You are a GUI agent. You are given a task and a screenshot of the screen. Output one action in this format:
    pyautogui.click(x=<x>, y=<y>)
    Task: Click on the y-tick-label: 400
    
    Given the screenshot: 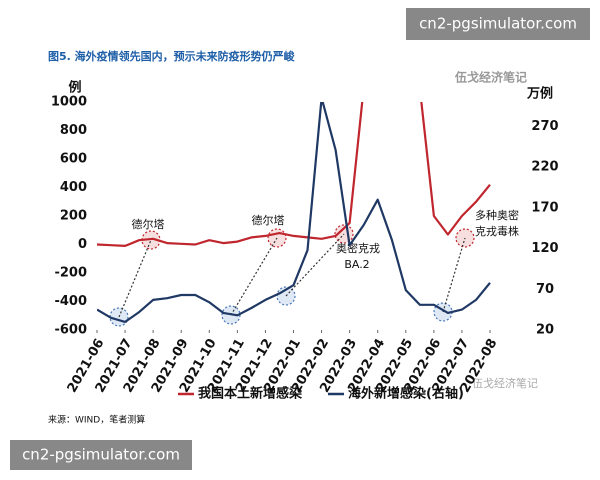 What is the action you would take?
    pyautogui.click(x=73, y=187)
    